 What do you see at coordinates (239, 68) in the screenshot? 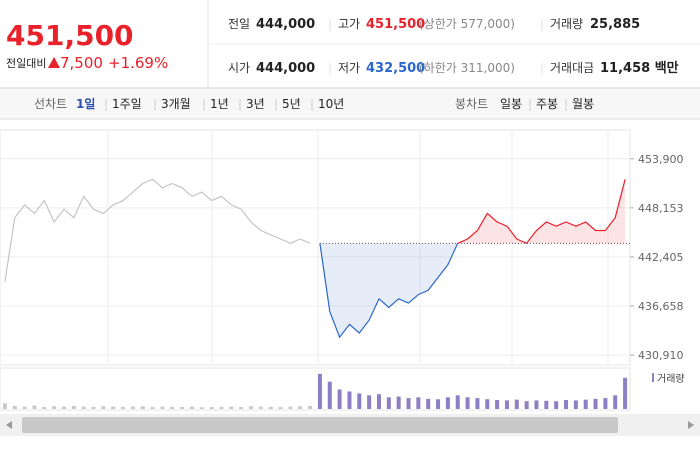
I see `stat-label: 시가` at bounding box center [239, 68].